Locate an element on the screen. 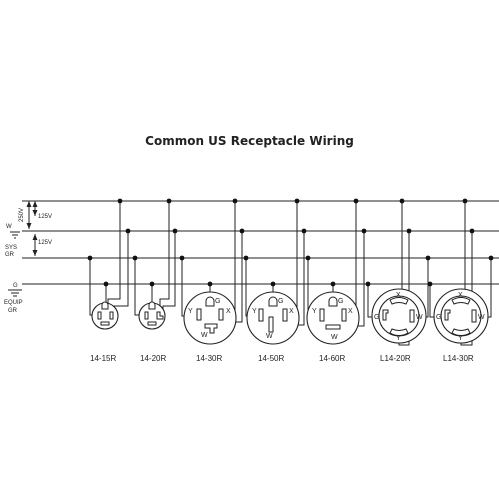  terminal-l14-30r-x: X is located at coordinates (460, 295).